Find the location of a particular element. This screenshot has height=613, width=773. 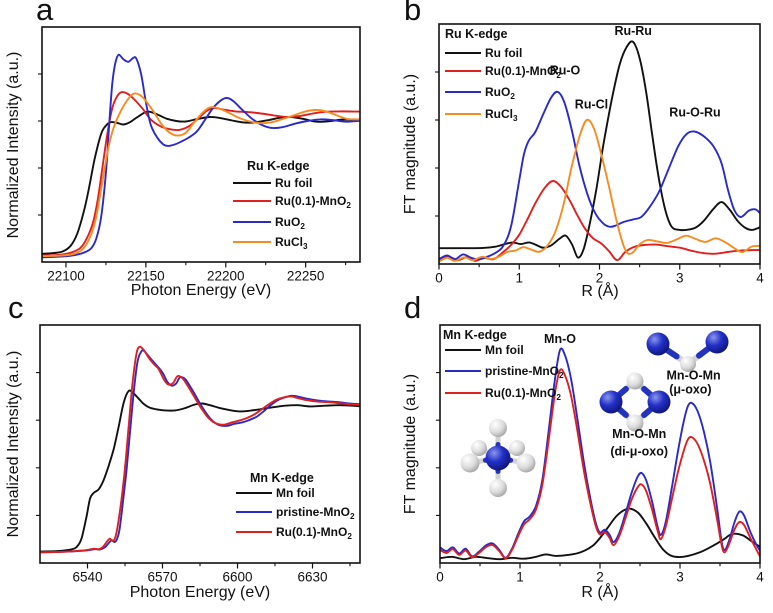

xaxis-label-b: R (Å) is located at coordinates (600, 291).